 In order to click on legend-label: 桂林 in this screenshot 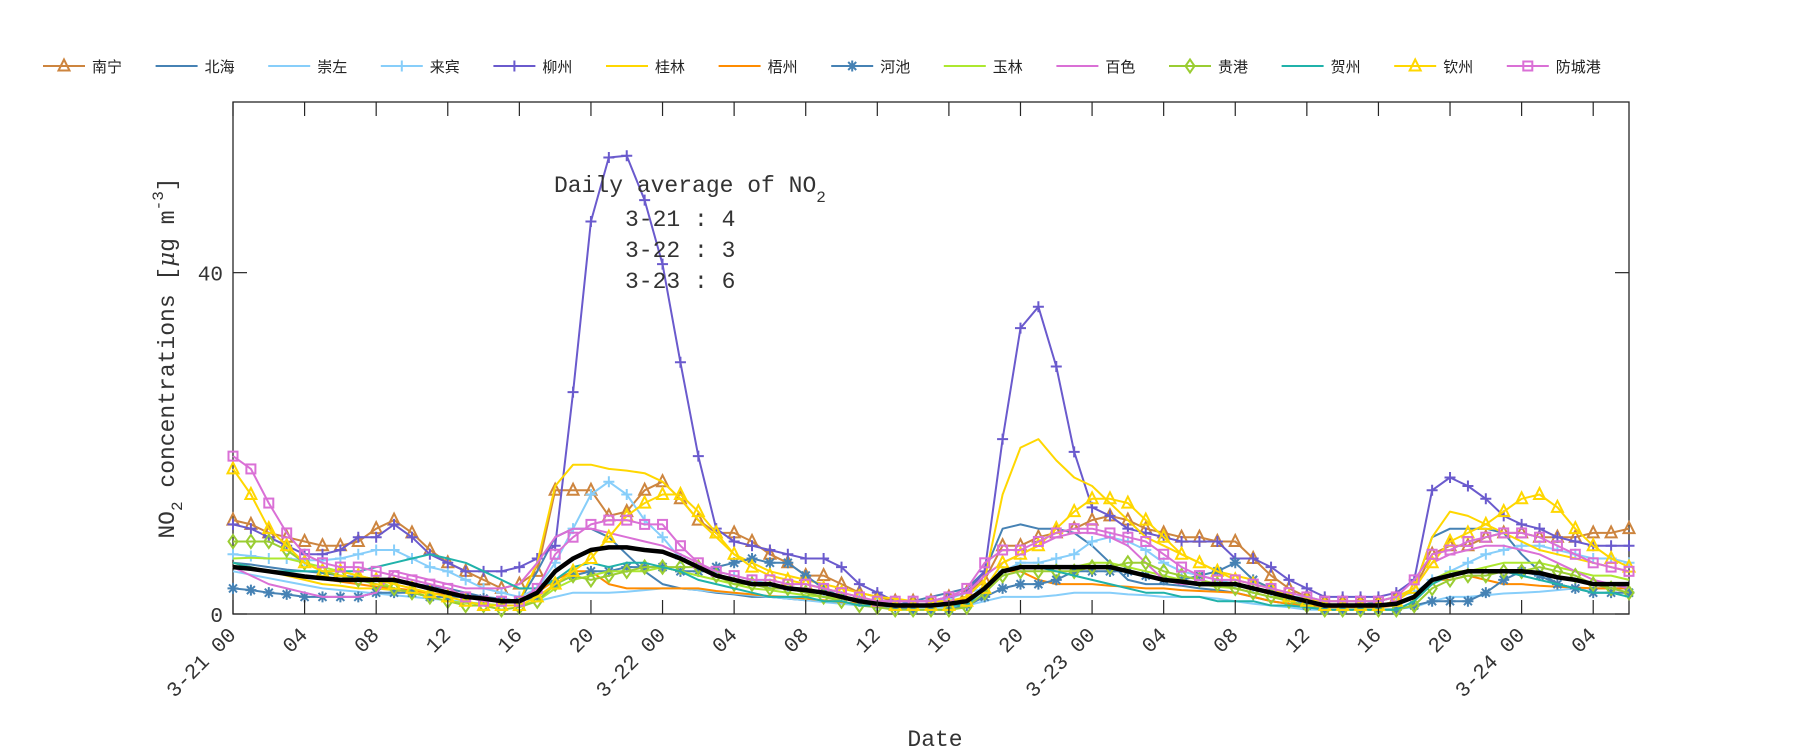, I will do `click(670, 67)`.